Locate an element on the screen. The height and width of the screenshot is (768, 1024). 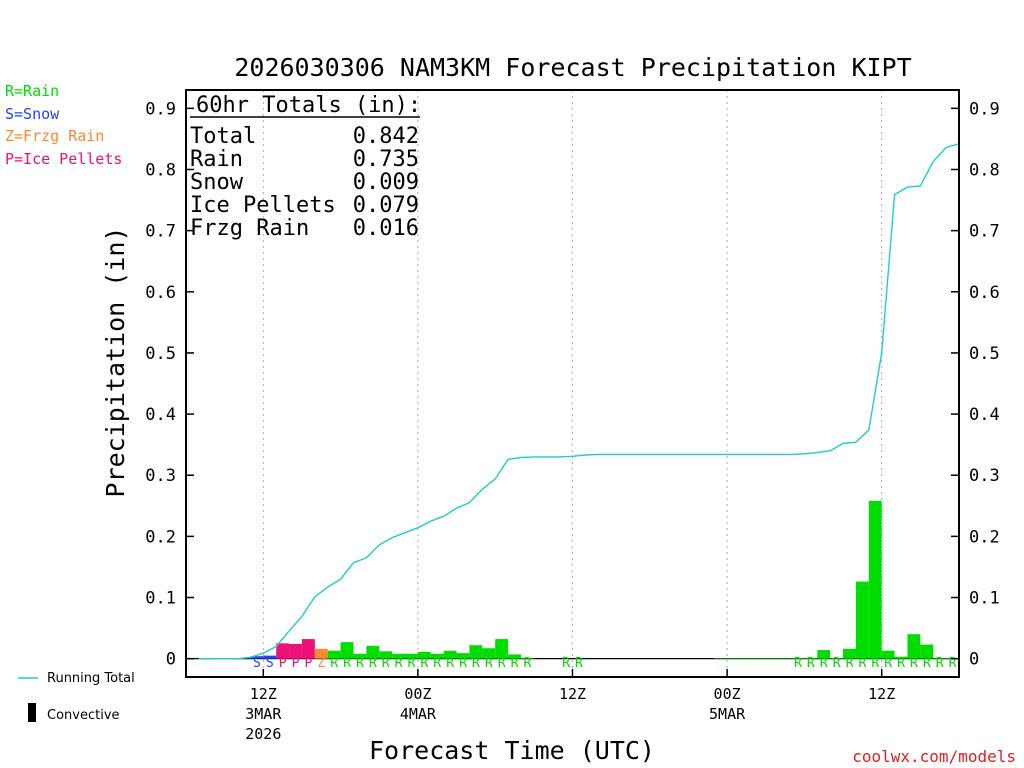
y-tick-label-left: 0.1 is located at coordinates (160, 599).